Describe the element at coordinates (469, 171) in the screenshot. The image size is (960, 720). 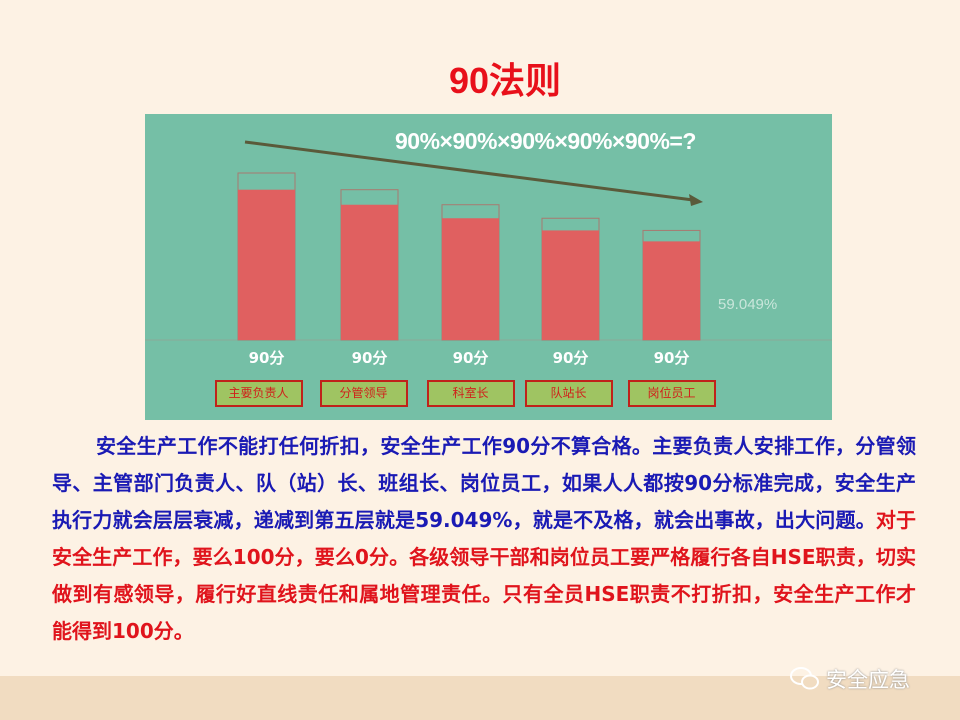
I see `trend-arrow-line` at that location.